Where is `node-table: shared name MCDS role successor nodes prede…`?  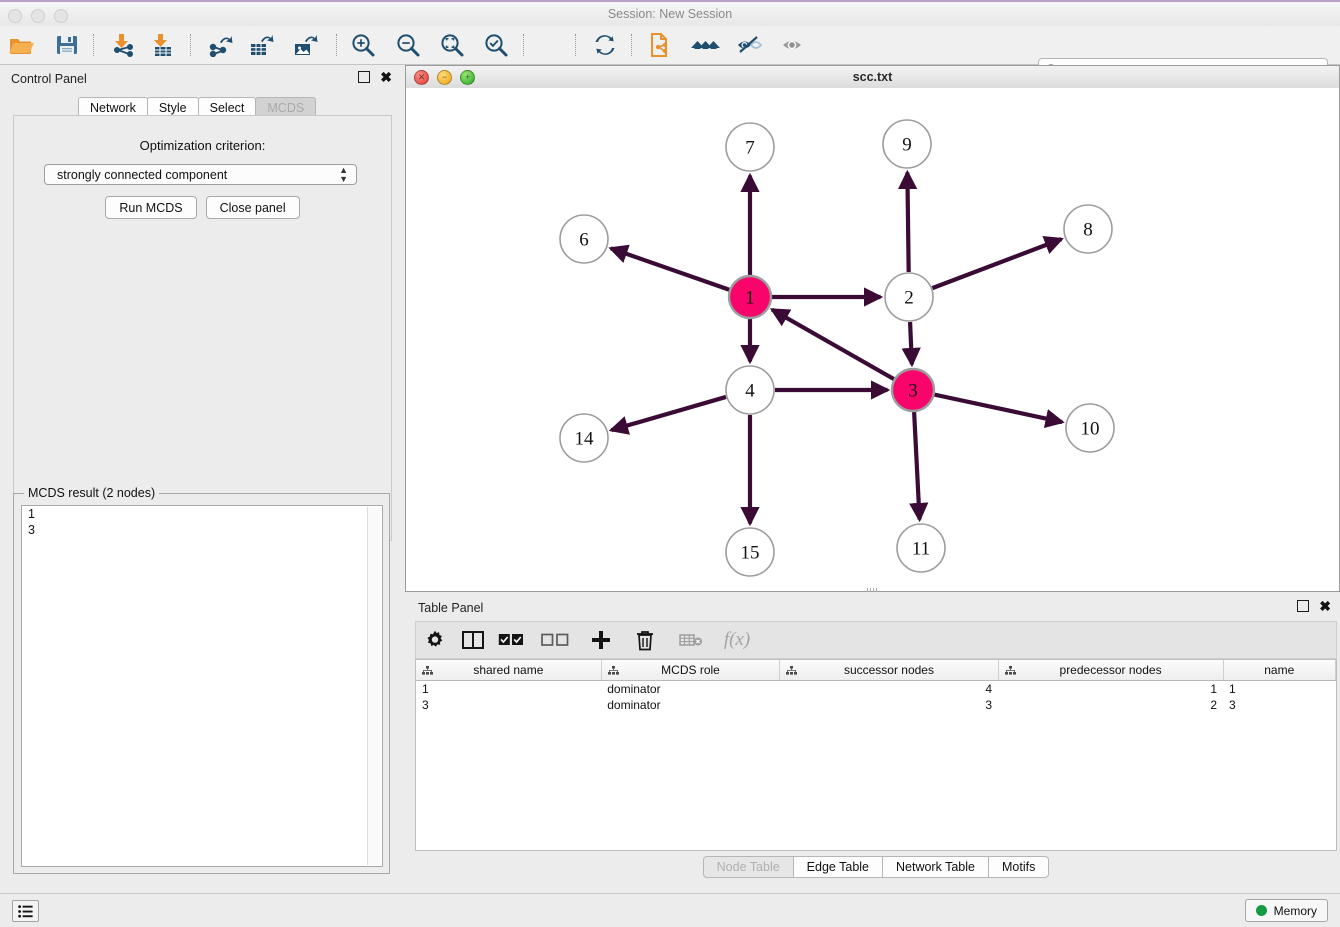 node-table: shared name MCDS role successor nodes prede… is located at coordinates (876, 755).